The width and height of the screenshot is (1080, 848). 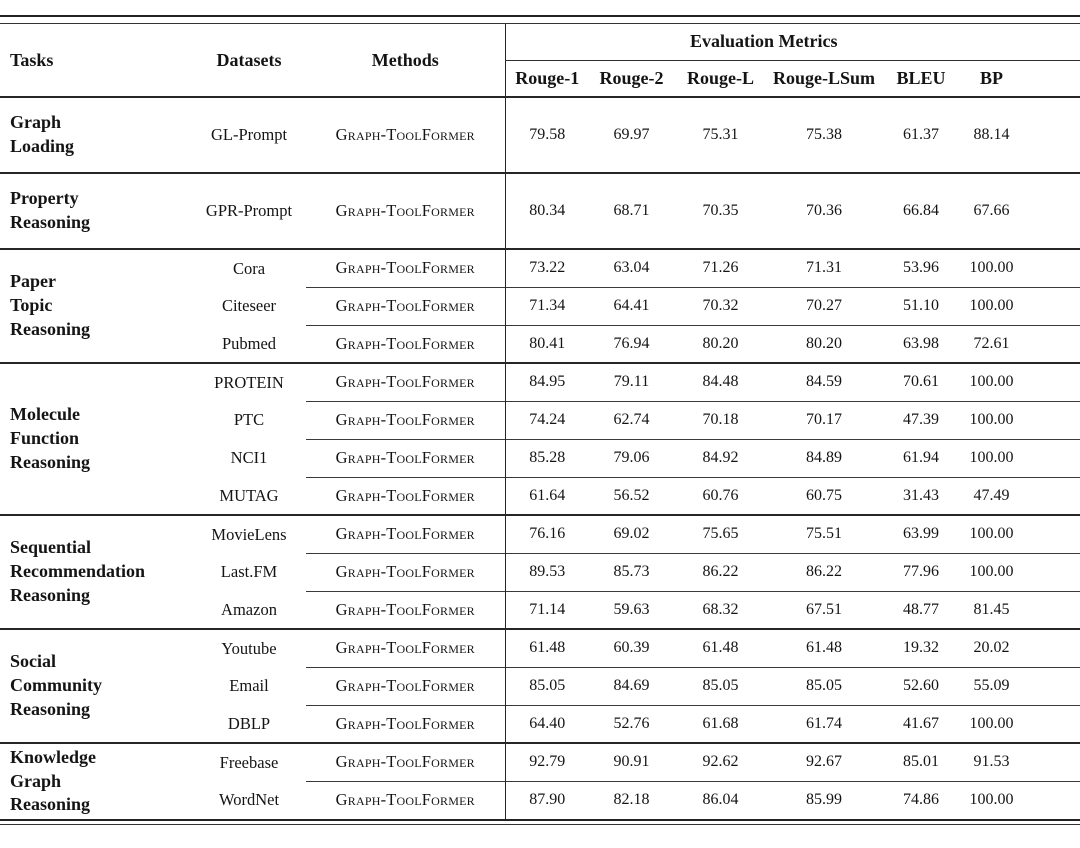 I want to click on metric-cell: 68.32, so click(x=720, y=609).